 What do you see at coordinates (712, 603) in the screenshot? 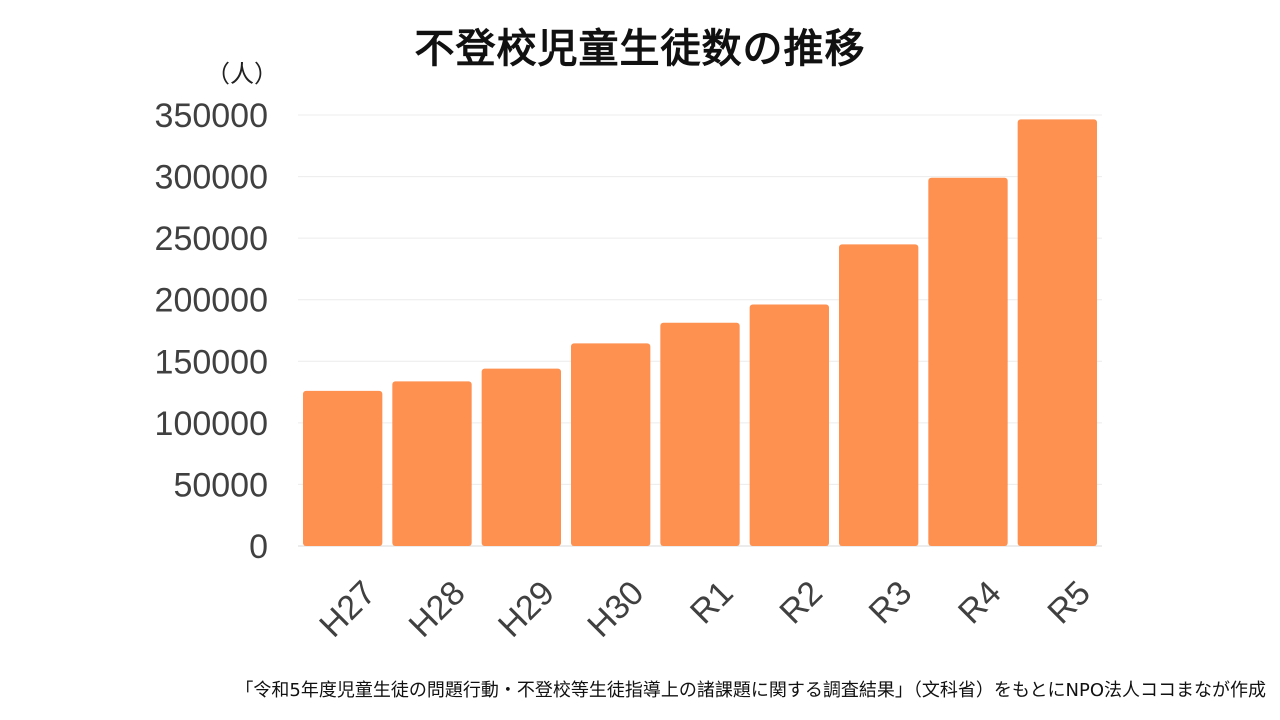
I see `x-tick-label: R1` at bounding box center [712, 603].